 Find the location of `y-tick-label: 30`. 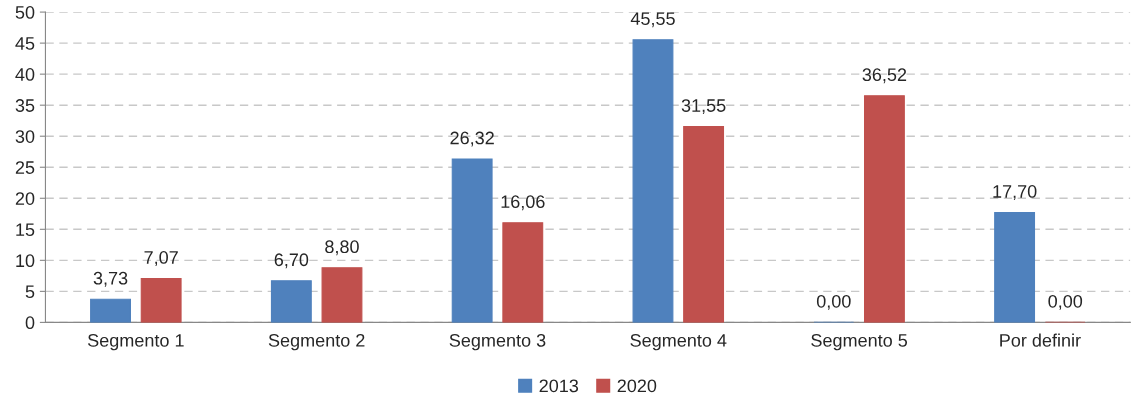

y-tick-label: 30 is located at coordinates (25, 136).